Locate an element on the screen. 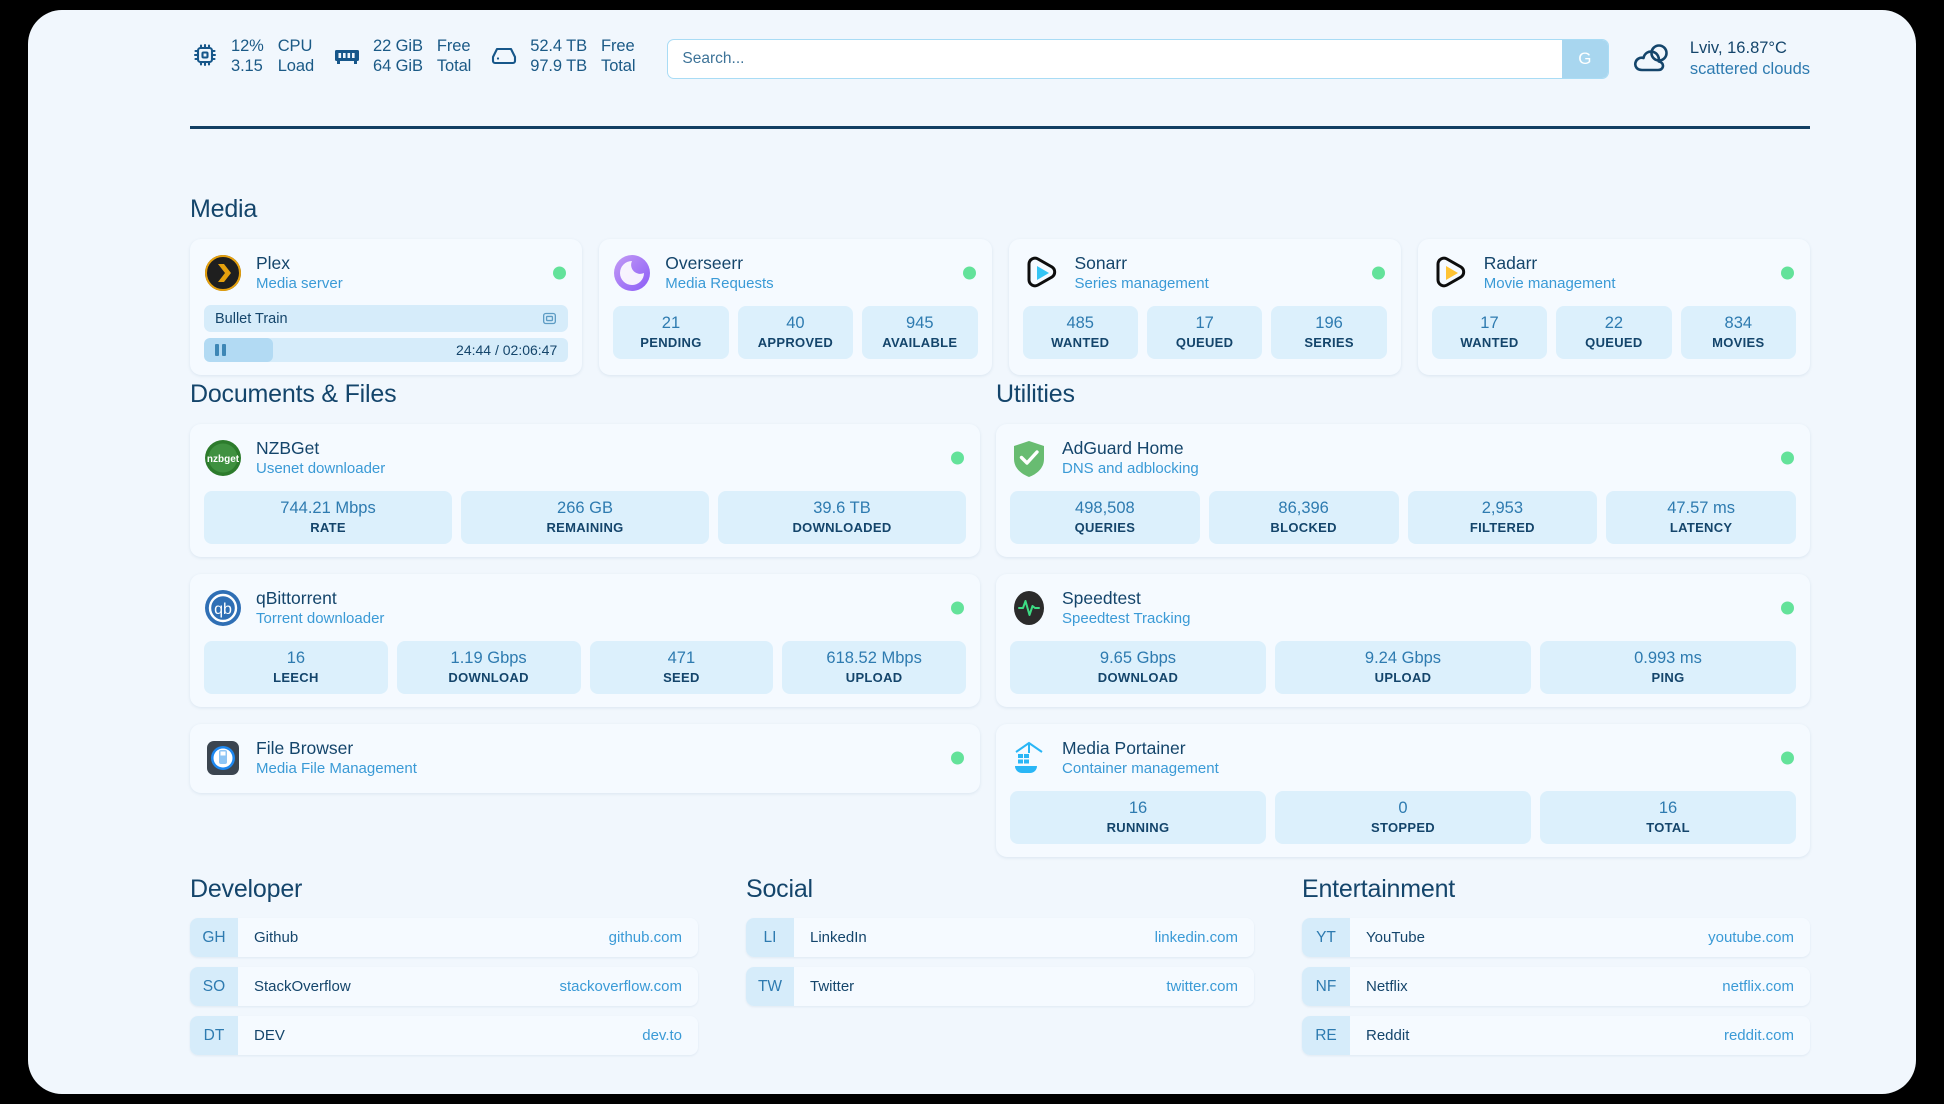  stat-tile-value: 0.993 ms is located at coordinates (1668, 658).